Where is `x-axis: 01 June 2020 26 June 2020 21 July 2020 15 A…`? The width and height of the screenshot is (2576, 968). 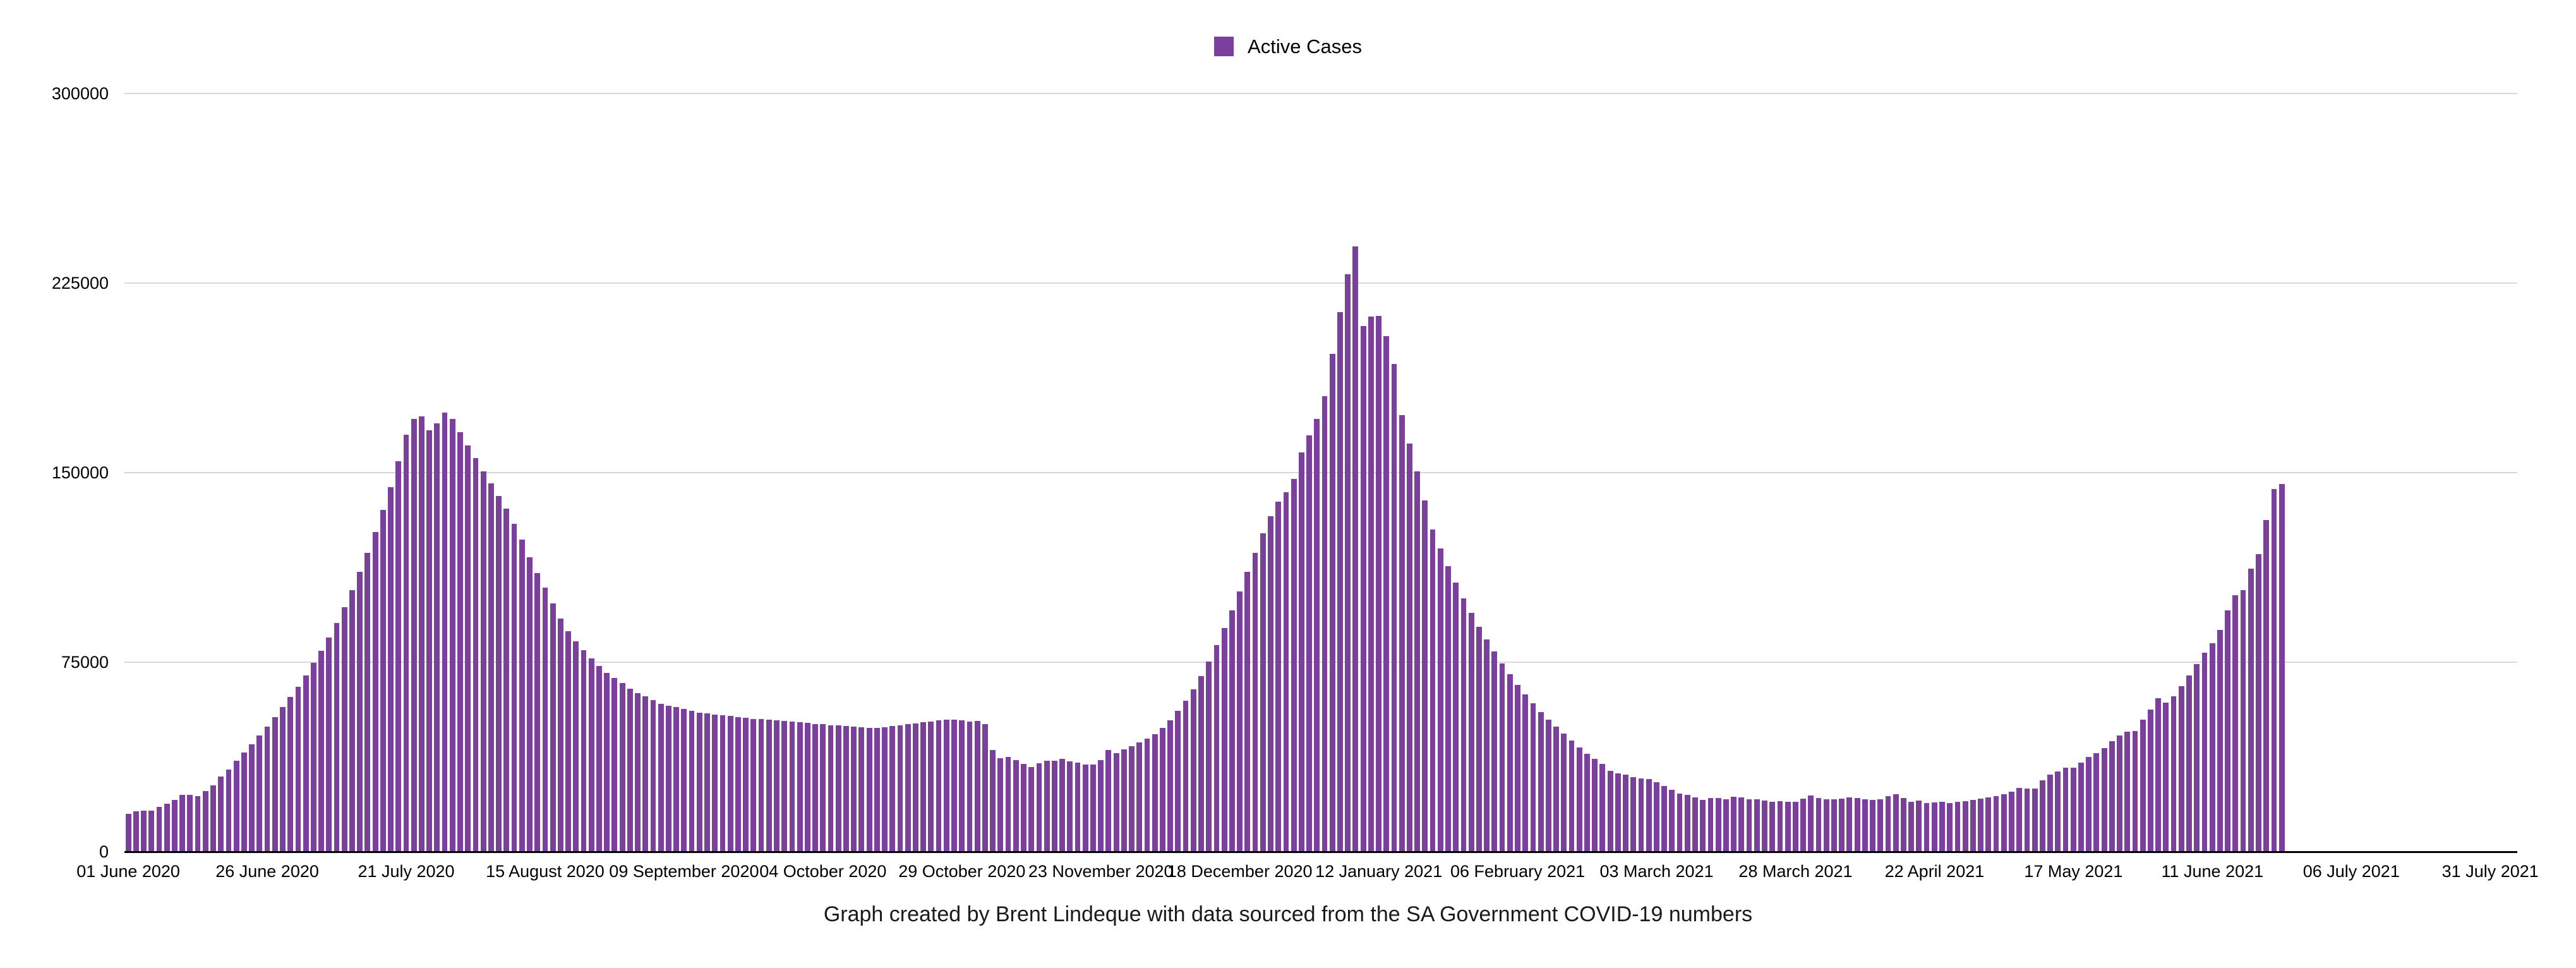 x-axis: 01 June 2020 26 June 2020 21 July 2020 15 A… is located at coordinates (1307, 874).